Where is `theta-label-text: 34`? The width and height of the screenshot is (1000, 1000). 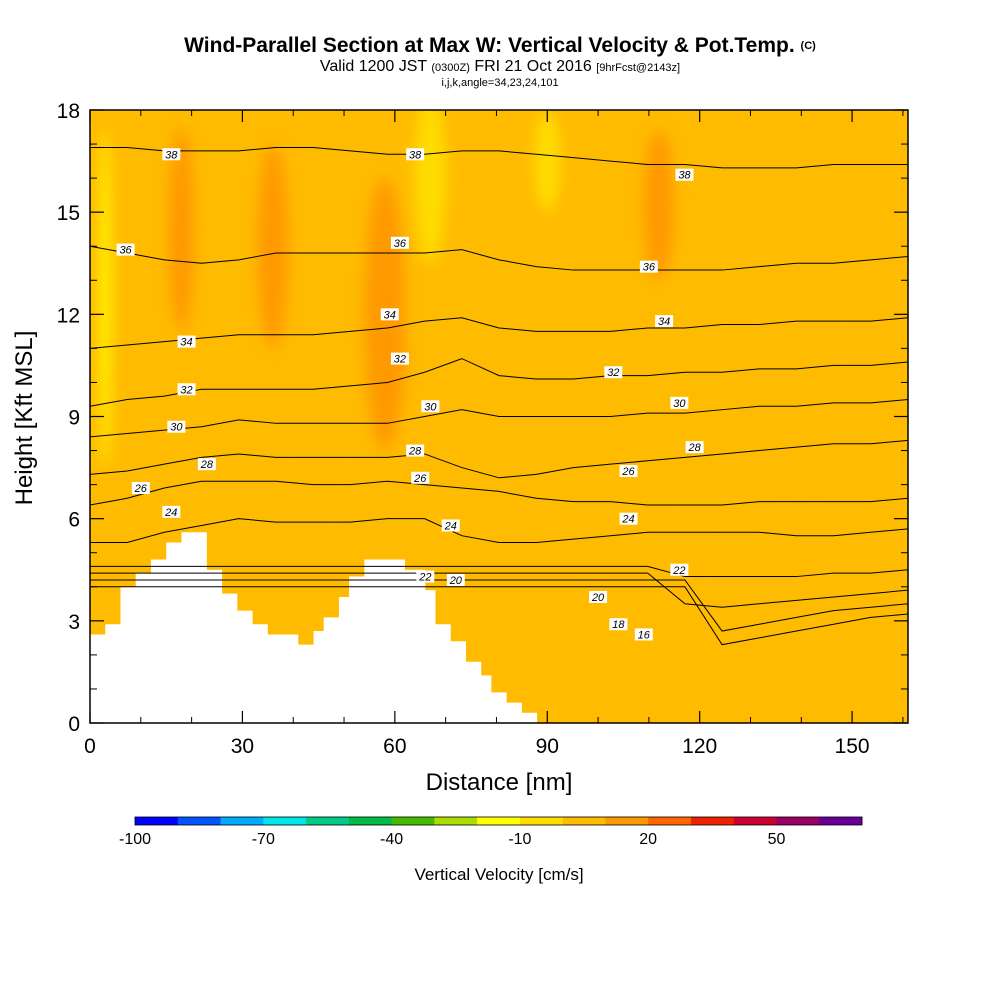 theta-label-text: 34 is located at coordinates (186, 343).